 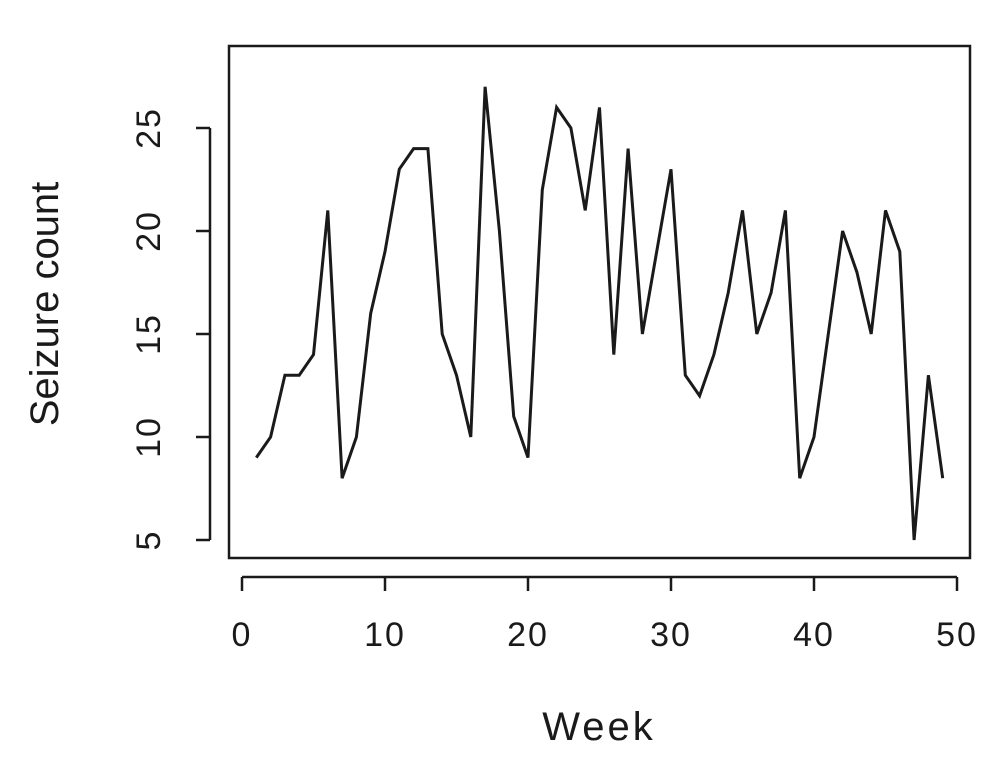 I want to click on x-tick-label: 30, so click(x=671, y=635).